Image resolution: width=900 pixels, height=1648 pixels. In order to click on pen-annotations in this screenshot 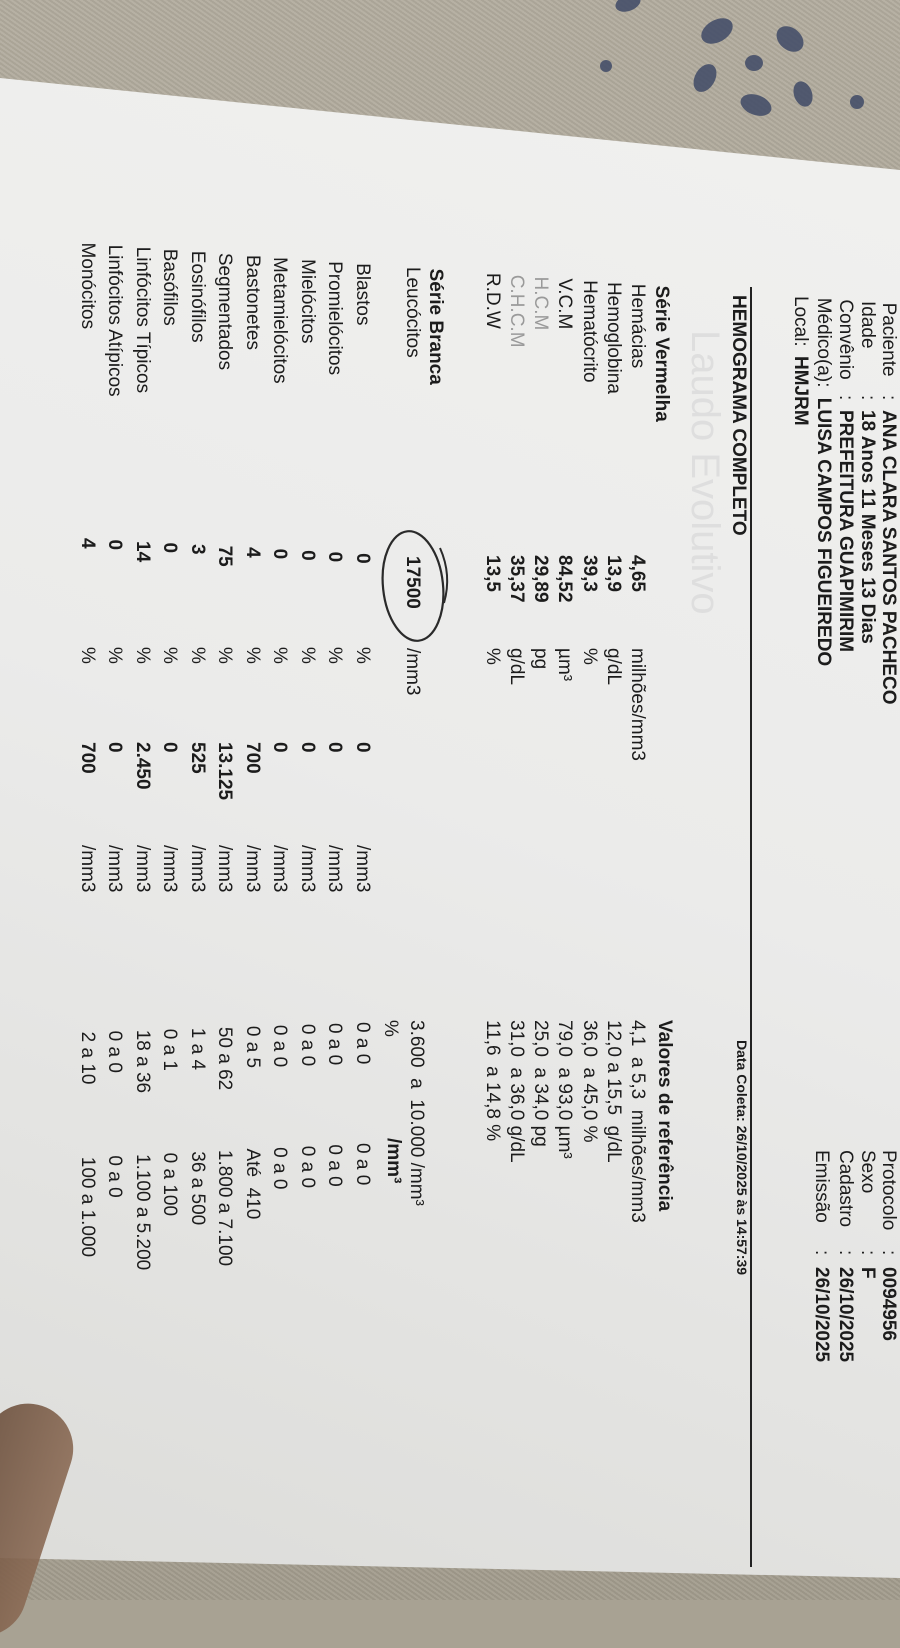, I will do `click(415, 586)`.